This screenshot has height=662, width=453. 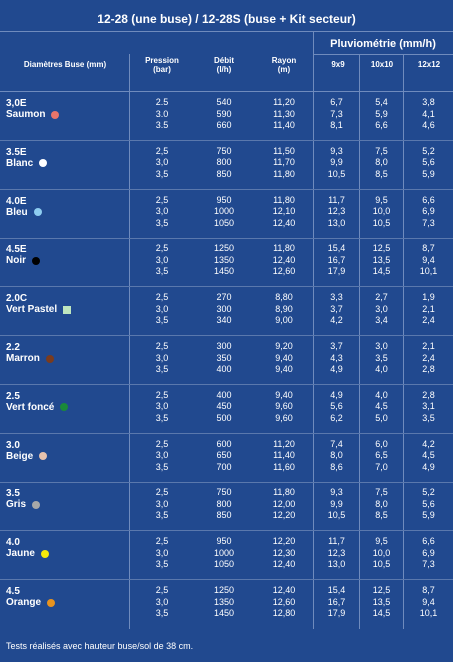 I want to click on cell-p10: 4,5, so click(x=381, y=406).